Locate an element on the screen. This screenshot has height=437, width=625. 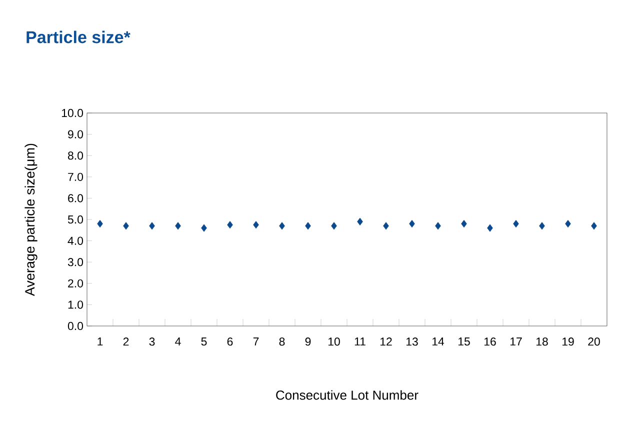
x-tick-label: 19 is located at coordinates (568, 342).